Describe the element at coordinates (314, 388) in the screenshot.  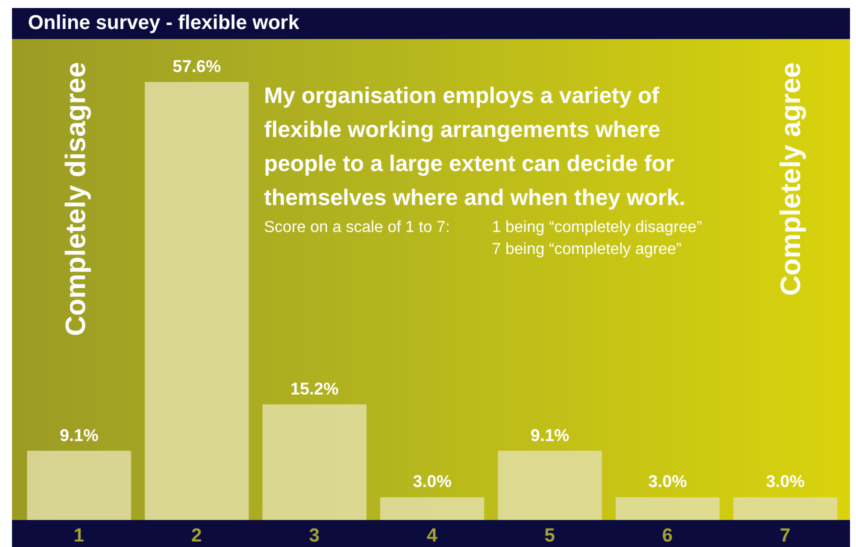
I see `data-label: 15.2%` at that location.